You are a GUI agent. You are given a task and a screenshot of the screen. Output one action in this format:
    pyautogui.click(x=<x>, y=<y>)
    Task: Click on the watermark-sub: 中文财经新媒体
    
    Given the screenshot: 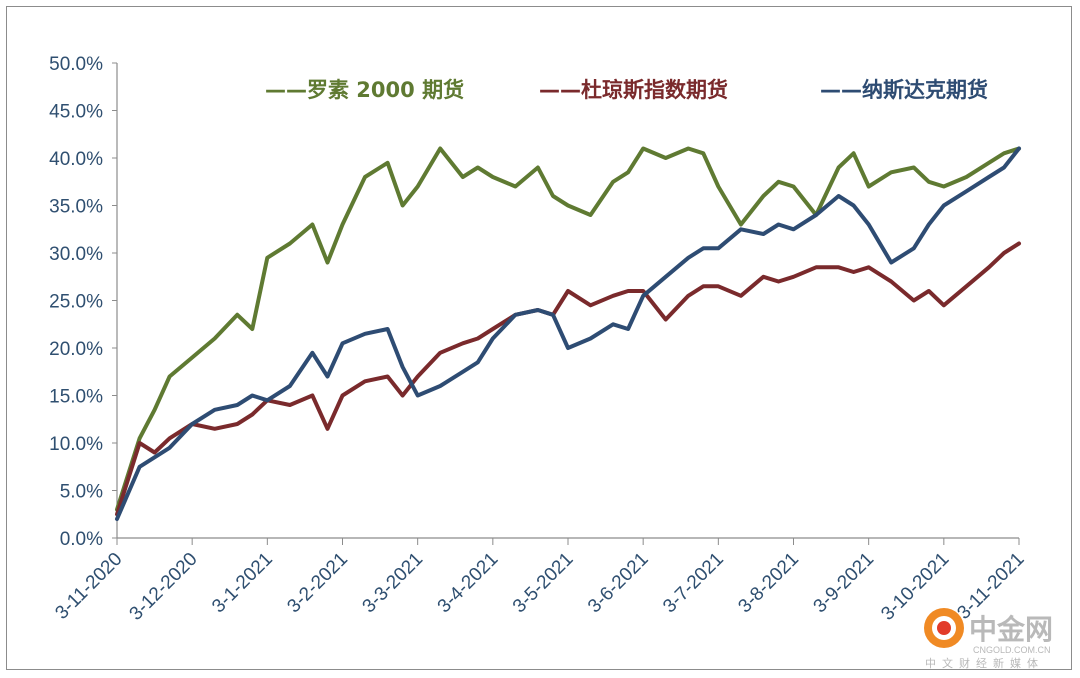 What is the action you would take?
    pyautogui.click(x=984, y=663)
    